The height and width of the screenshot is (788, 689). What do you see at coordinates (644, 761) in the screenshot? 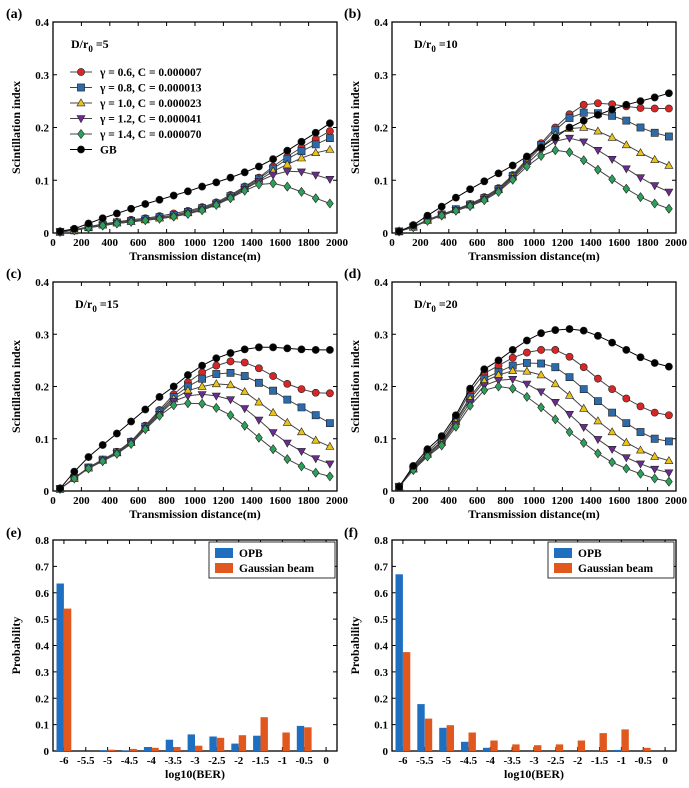
I see `x-tick-label: -0.5` at bounding box center [644, 761].